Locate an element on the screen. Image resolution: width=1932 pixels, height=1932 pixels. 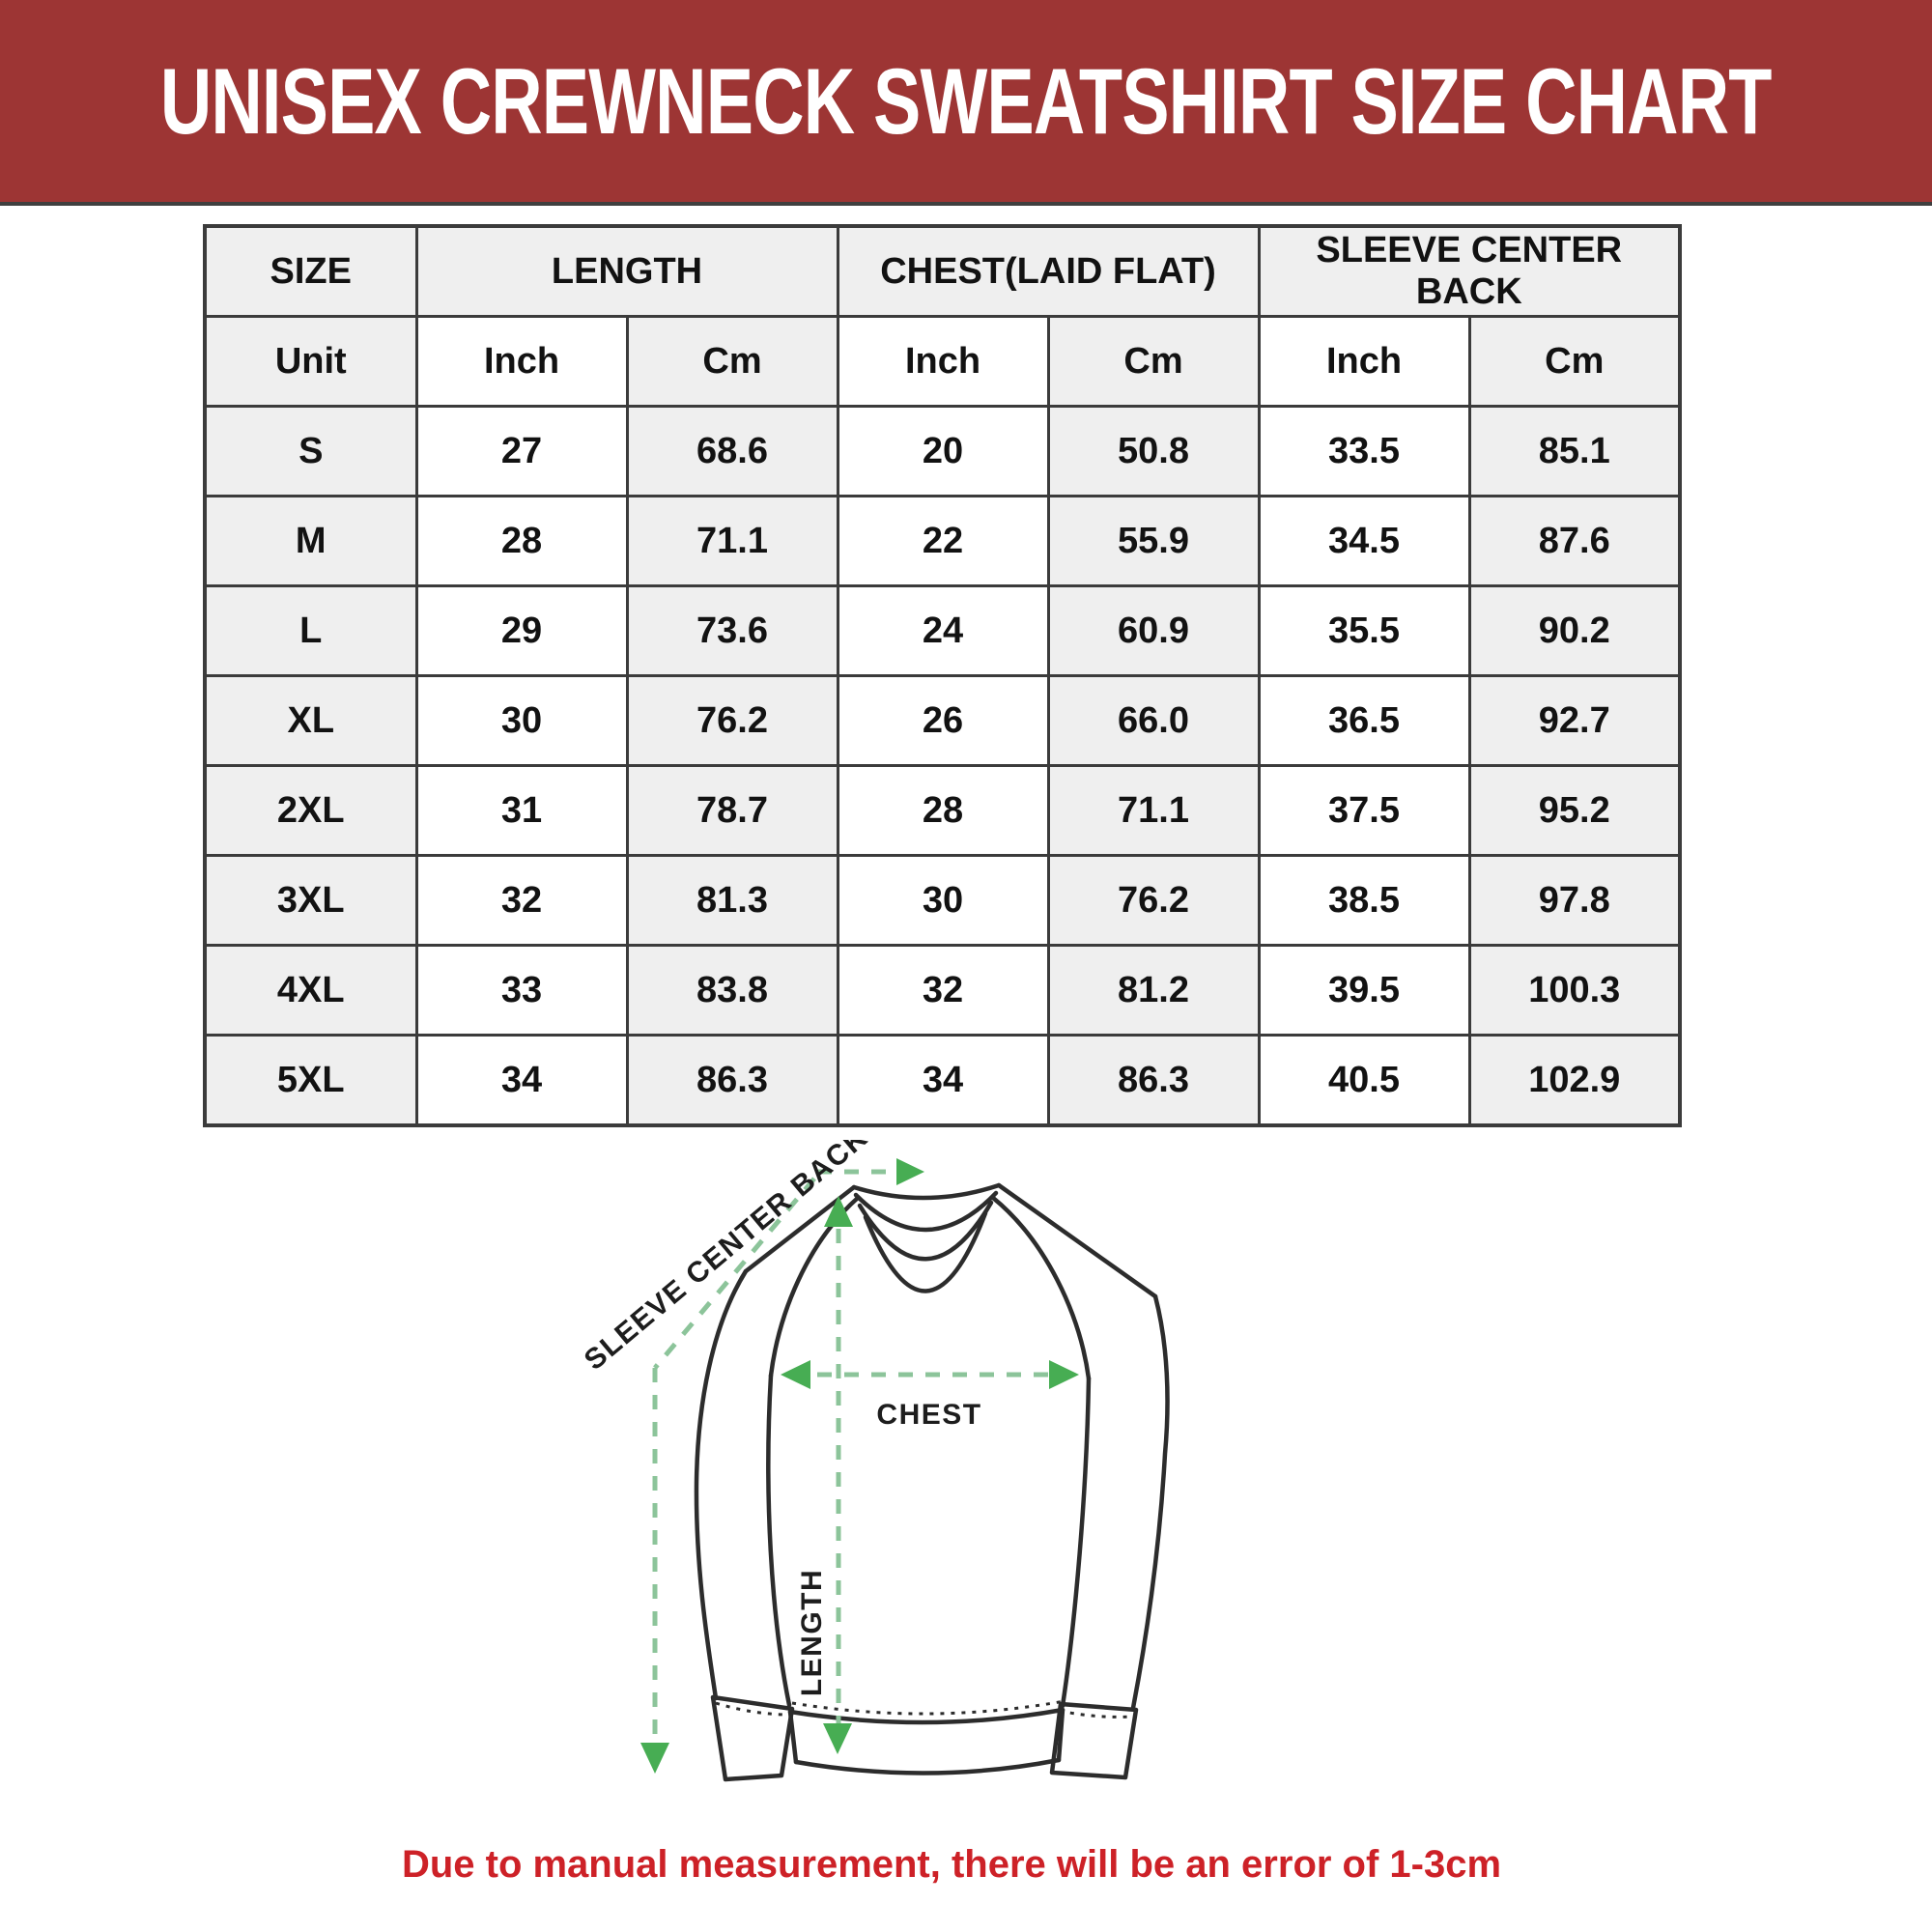
table-row: S 27 68.6 20 50.8 33.5 85.1 is located at coordinates (942, 451).